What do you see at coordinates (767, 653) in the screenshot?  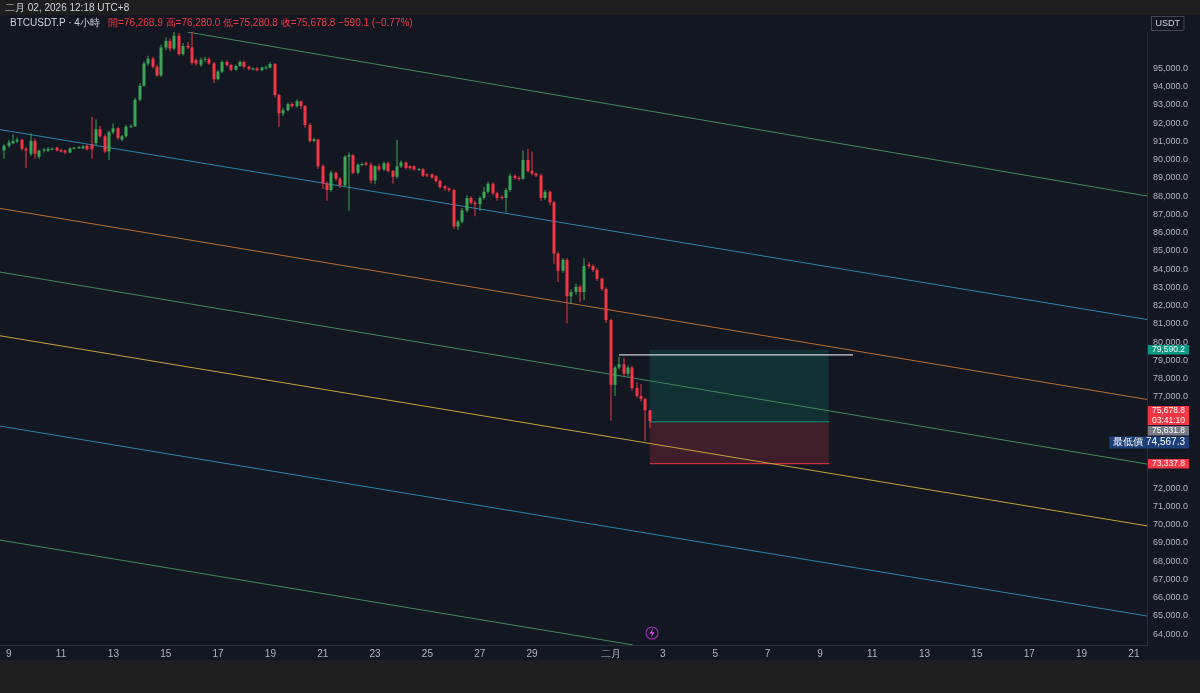 I see `x-tick-label: 7` at bounding box center [767, 653].